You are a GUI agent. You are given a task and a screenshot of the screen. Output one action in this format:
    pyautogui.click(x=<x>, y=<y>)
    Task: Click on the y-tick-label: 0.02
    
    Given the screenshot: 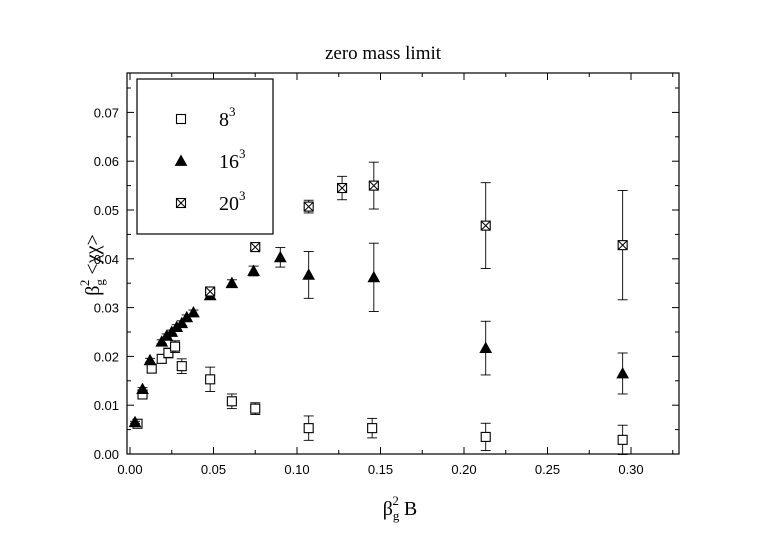 What is the action you would take?
    pyautogui.click(x=106, y=356)
    